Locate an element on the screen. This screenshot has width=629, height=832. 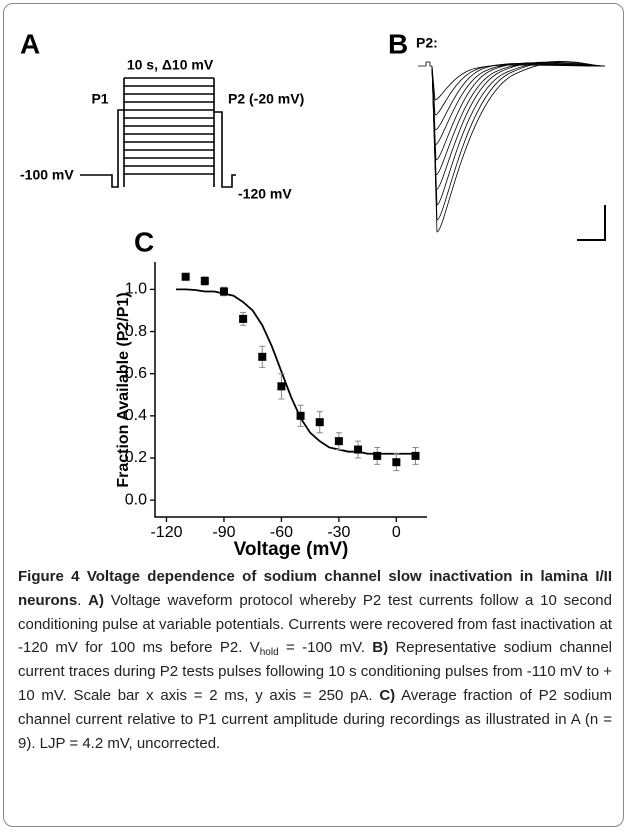
axes is located at coordinates (290, 390).